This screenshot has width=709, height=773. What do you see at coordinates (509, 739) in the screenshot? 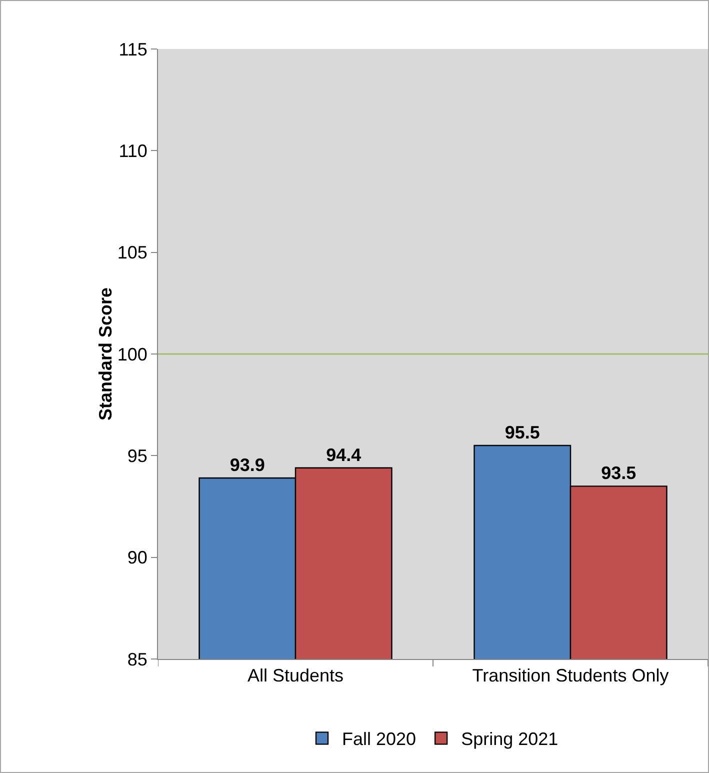
I see `legend-label: Spring 2021` at bounding box center [509, 739].